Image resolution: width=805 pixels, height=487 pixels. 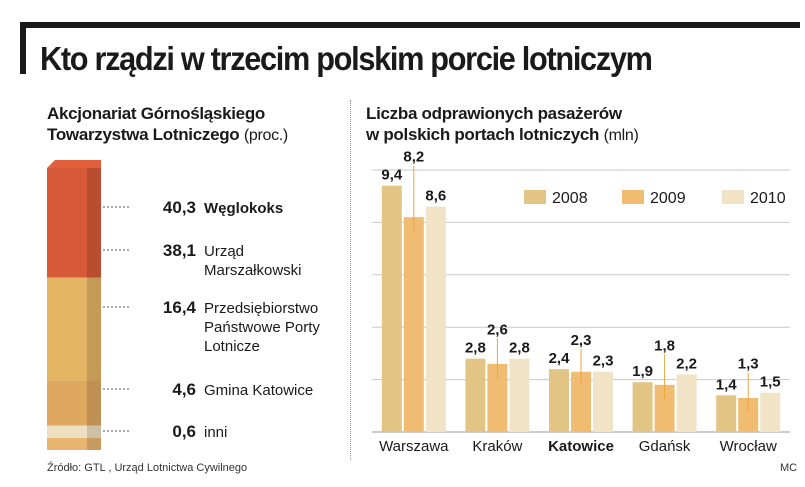 I want to click on bar-value-label: 8,2, so click(x=413, y=157).